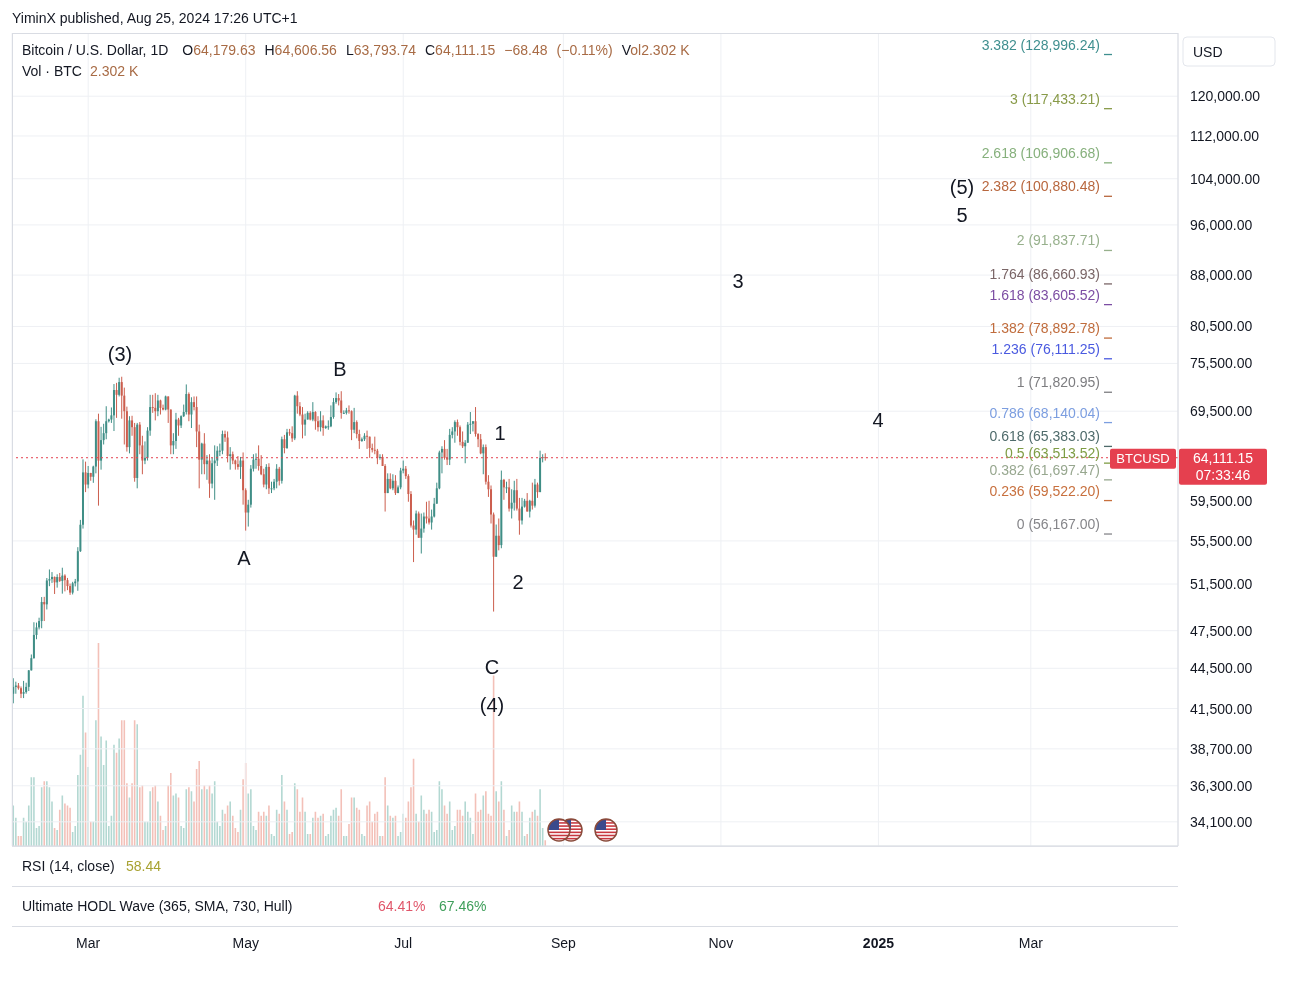 The width and height of the screenshot is (1292, 1001). I want to click on annotation: (3), so click(120, 354).